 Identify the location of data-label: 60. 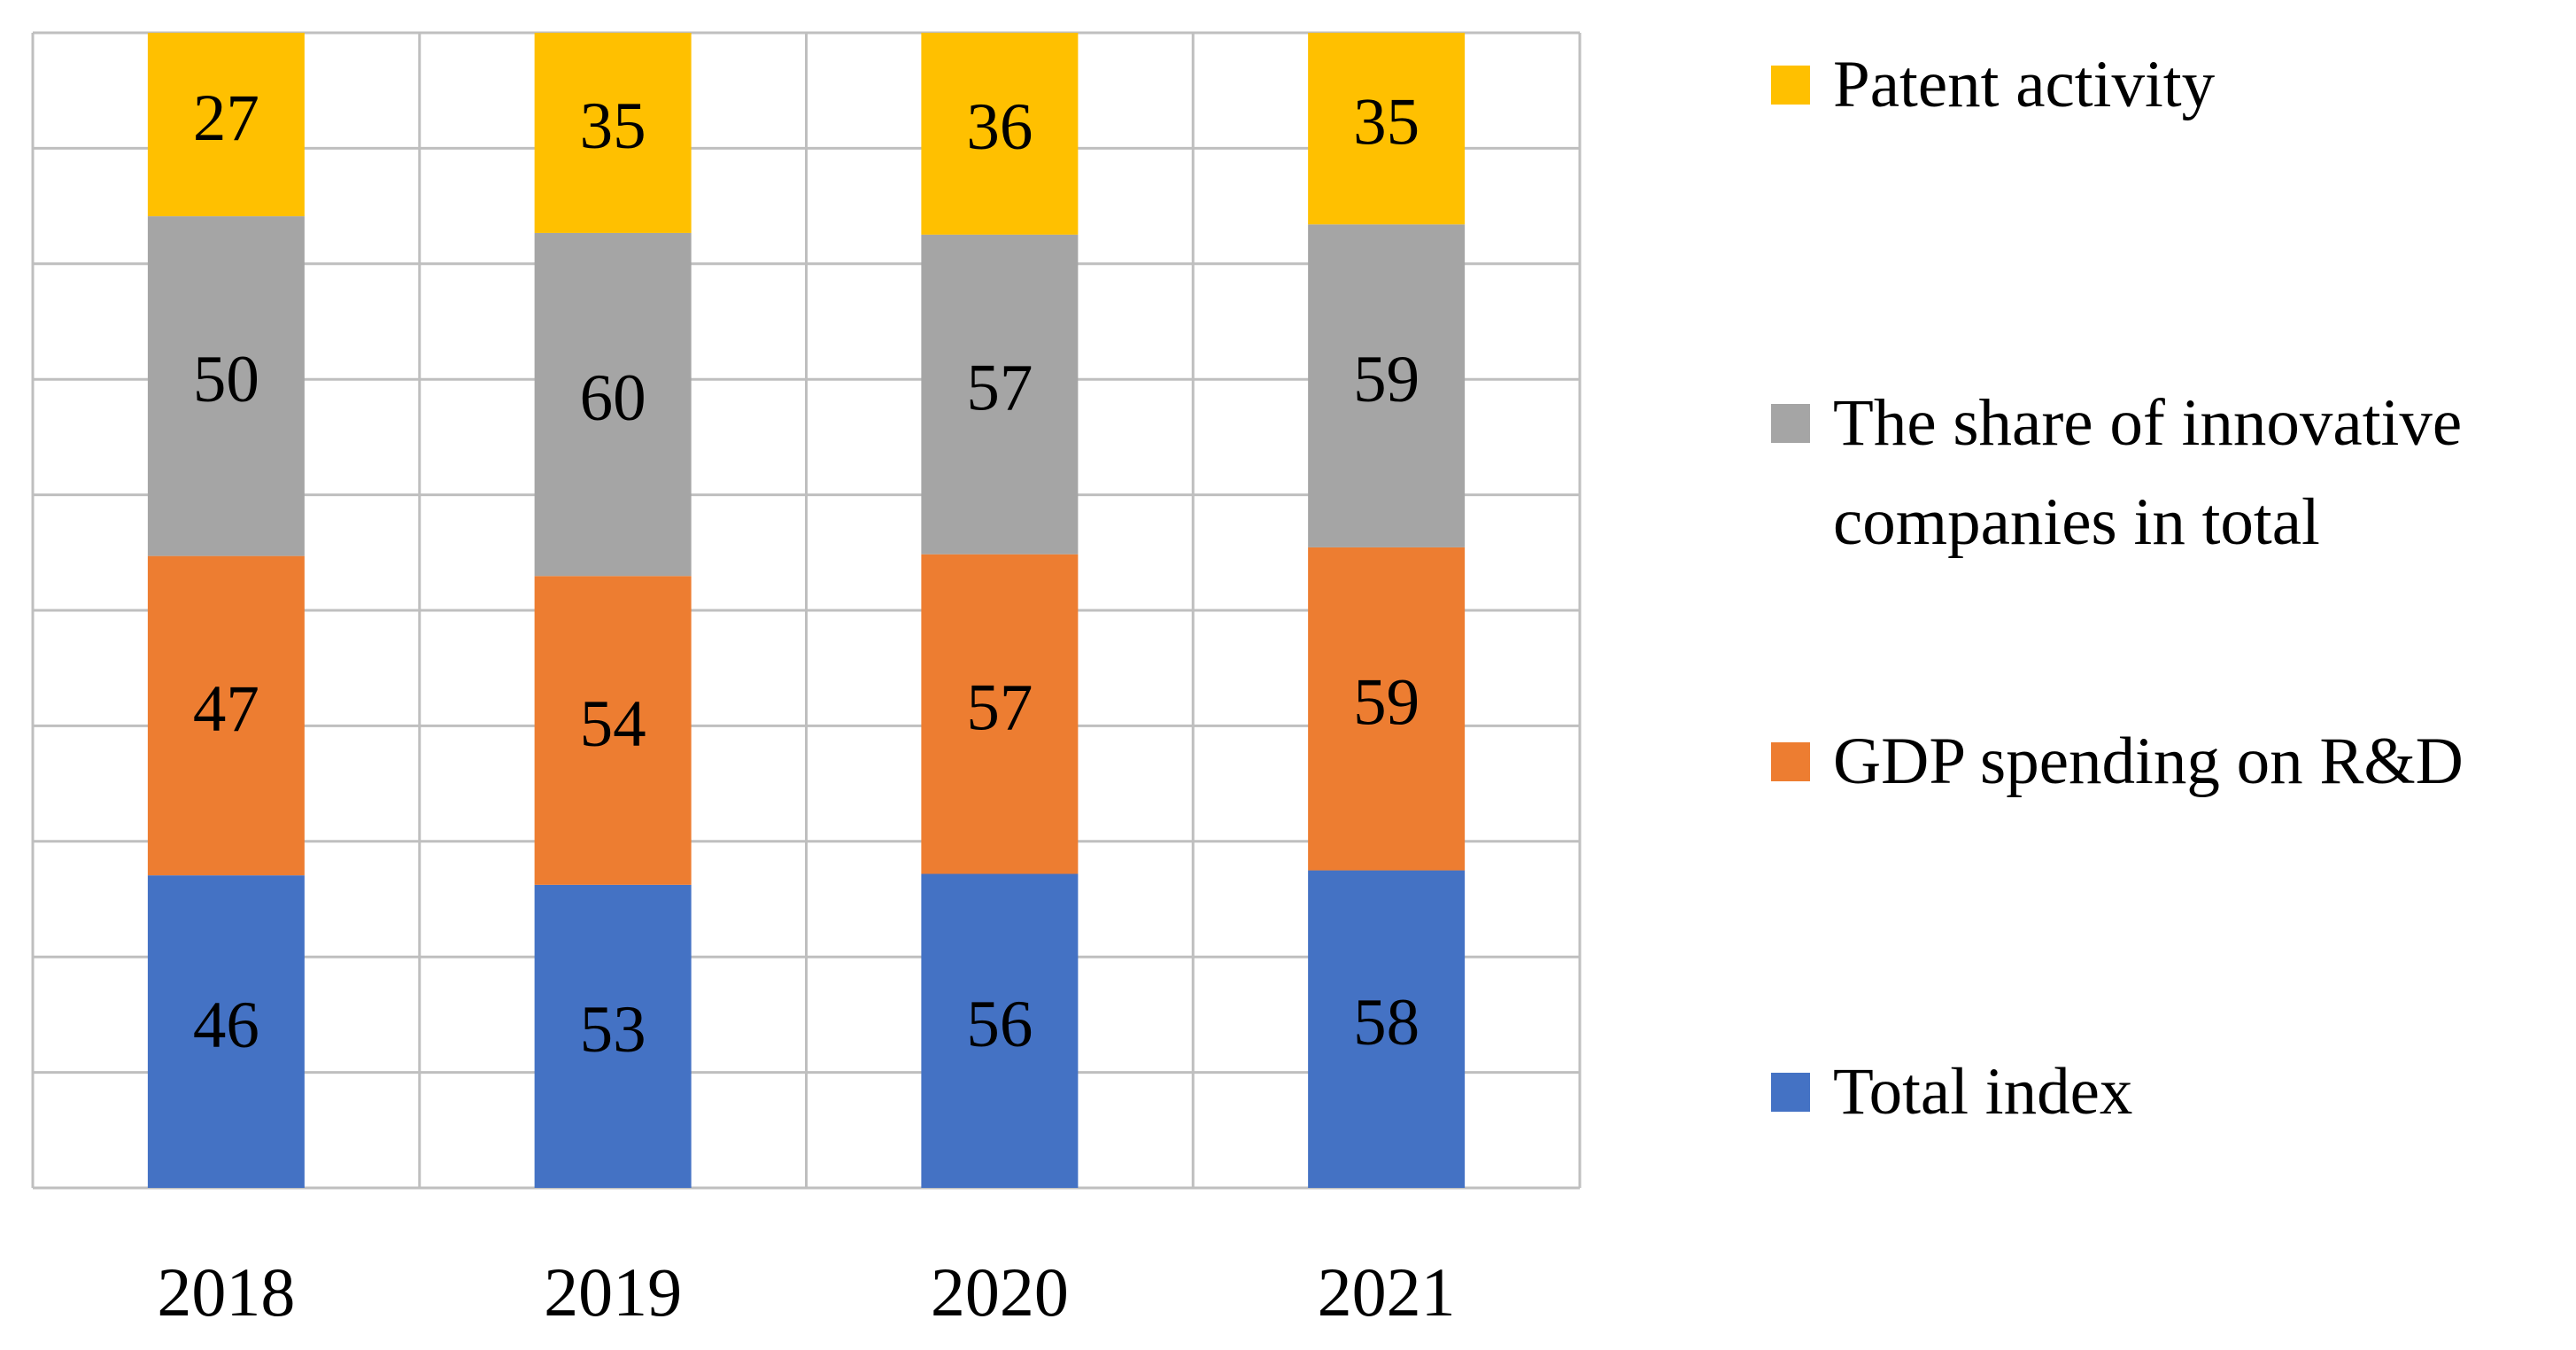
(613, 398).